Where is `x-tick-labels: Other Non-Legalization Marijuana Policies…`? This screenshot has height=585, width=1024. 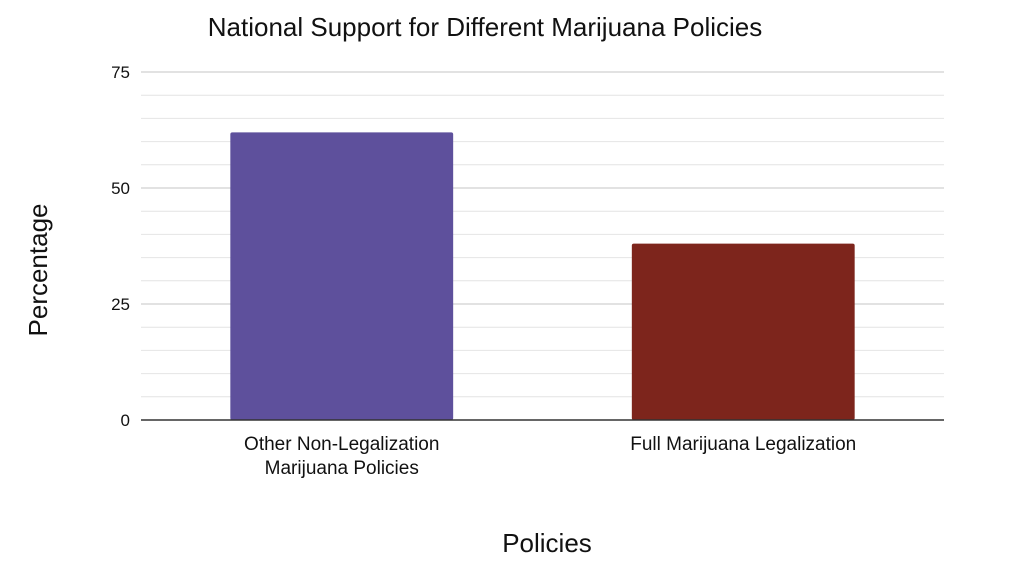
x-tick-labels: Other Non-Legalization Marijuana Policies… is located at coordinates (550, 456).